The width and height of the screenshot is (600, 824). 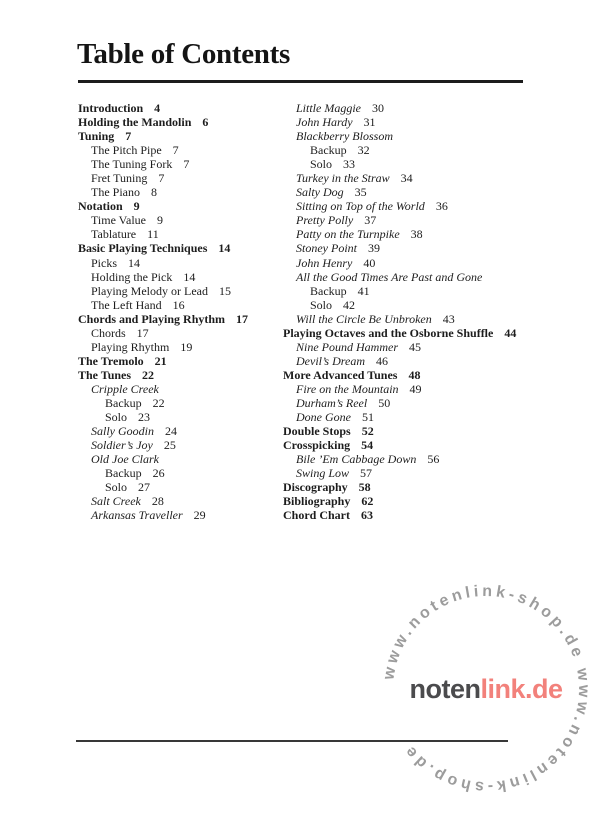 I want to click on toc-entry-label: Fret Tuning, so click(x=119, y=178).